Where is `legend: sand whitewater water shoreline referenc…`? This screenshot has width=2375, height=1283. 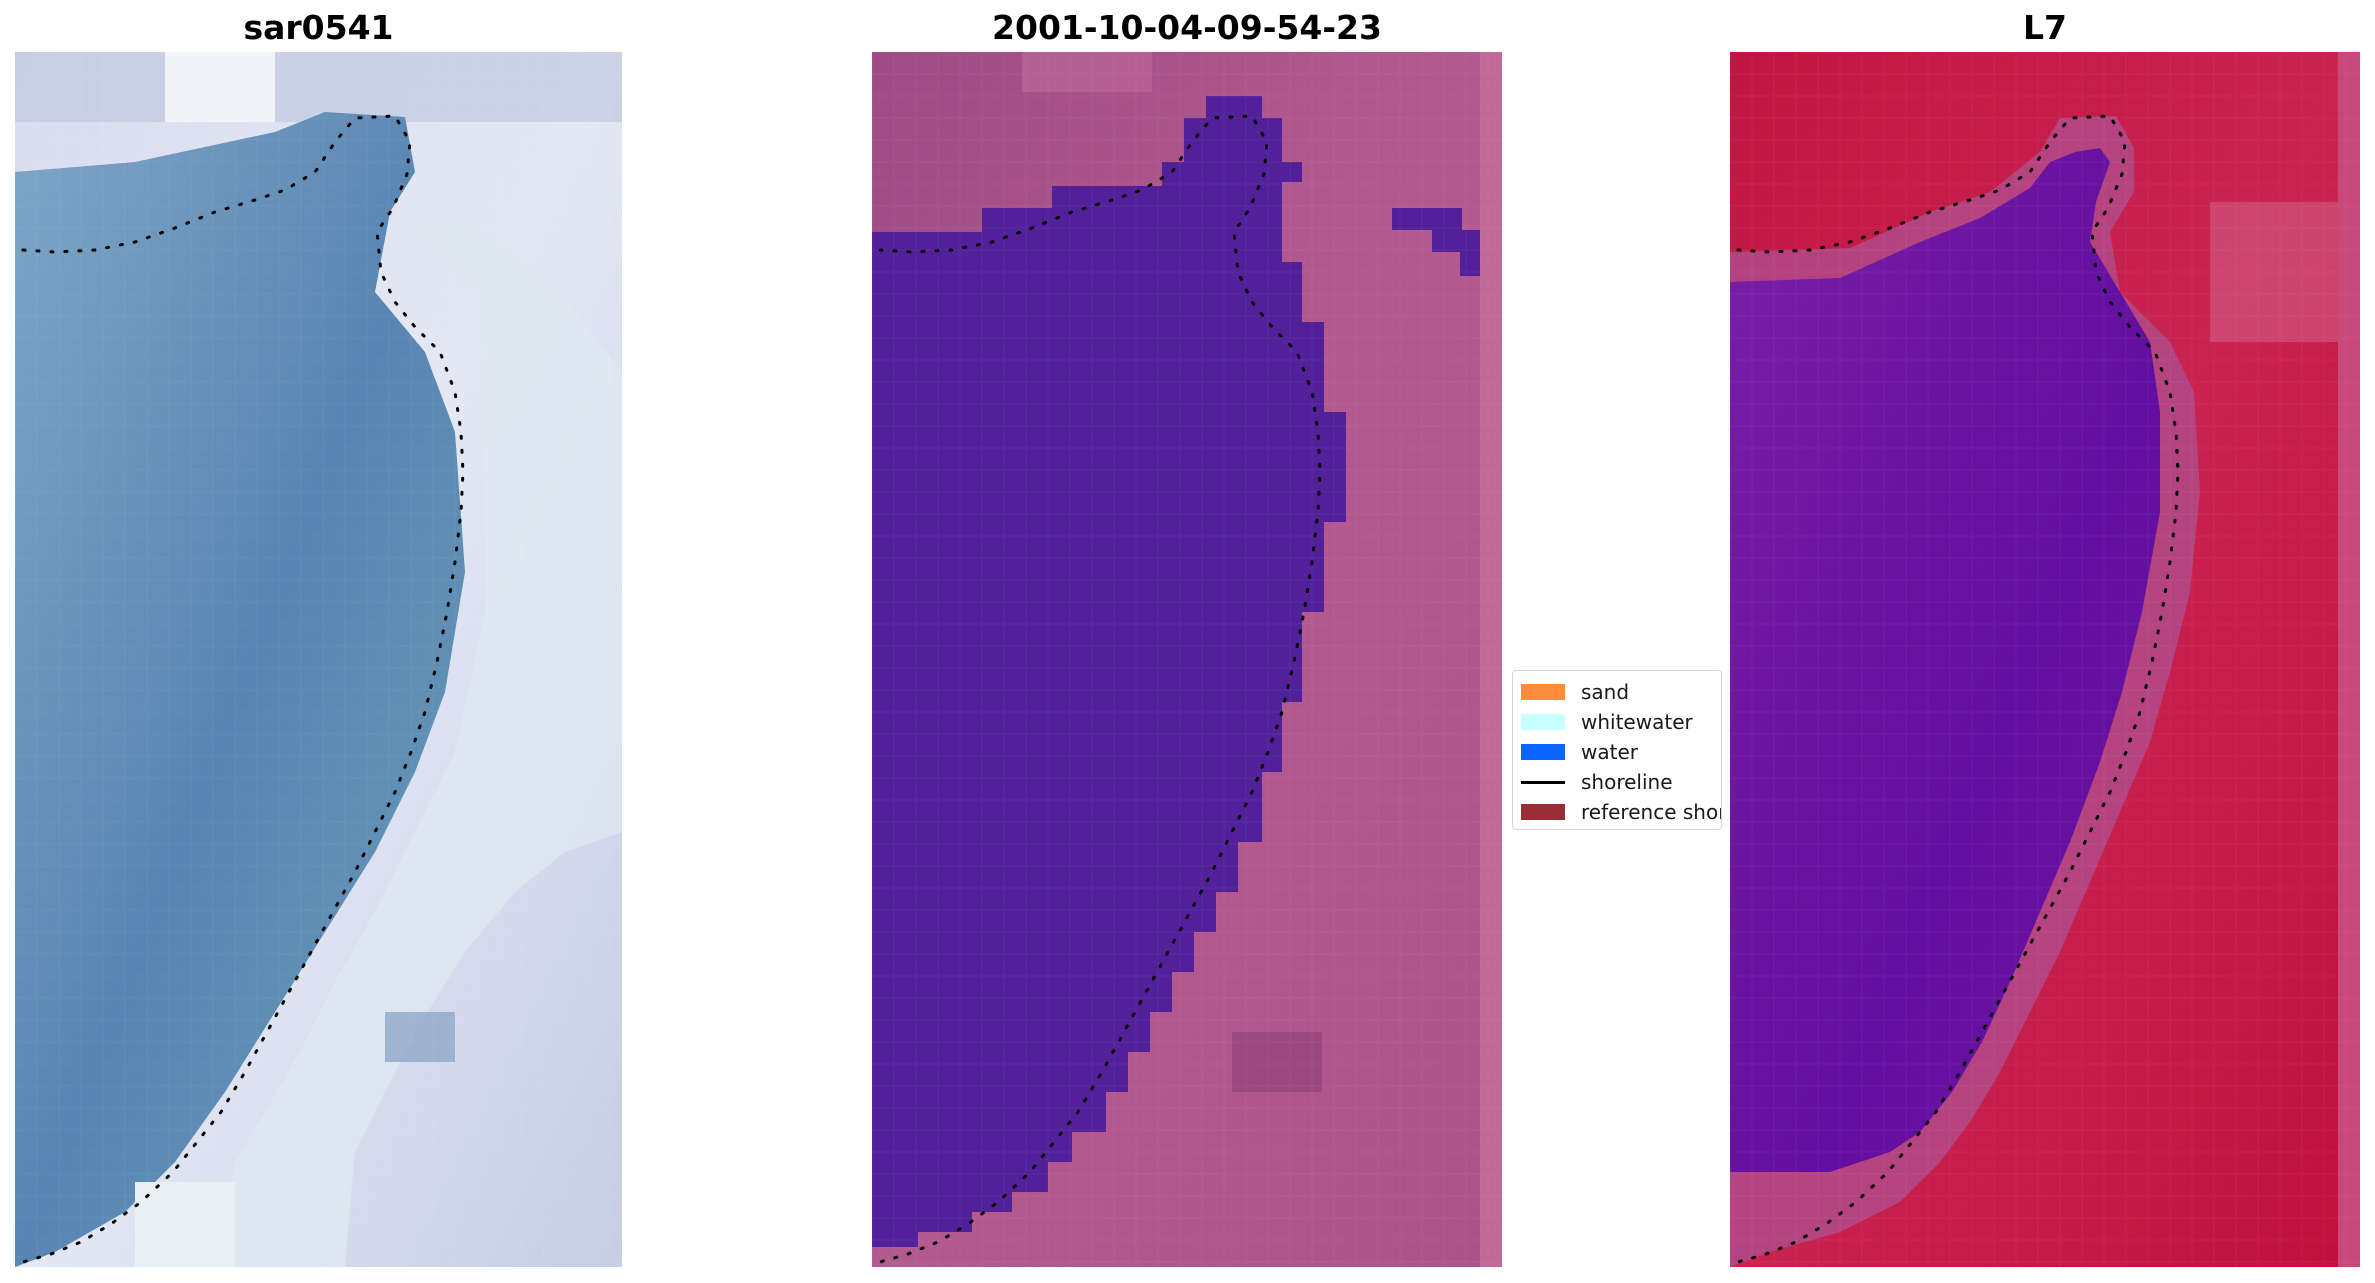
legend: sand whitewater water shoreline referenc… is located at coordinates (1617, 750).